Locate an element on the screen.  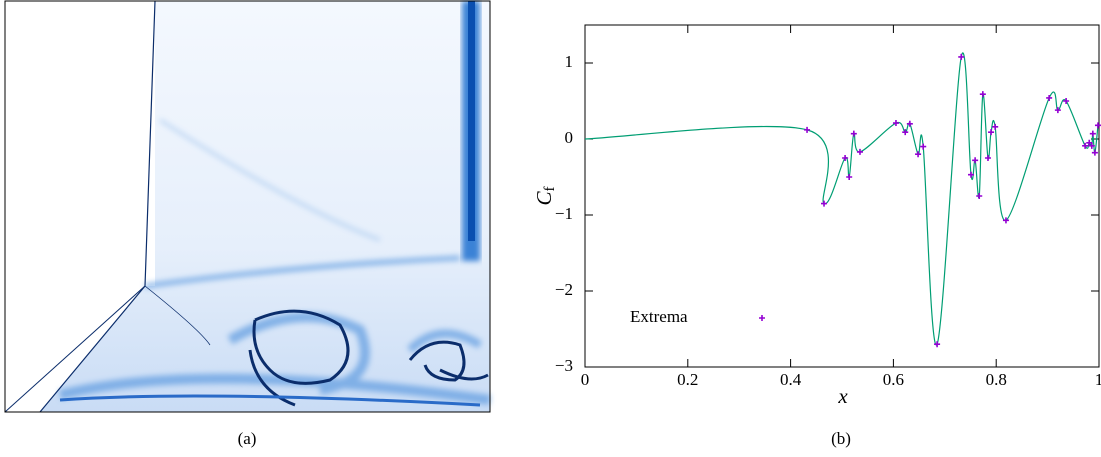
x-tick-label: 0.8 is located at coordinates (996, 379).